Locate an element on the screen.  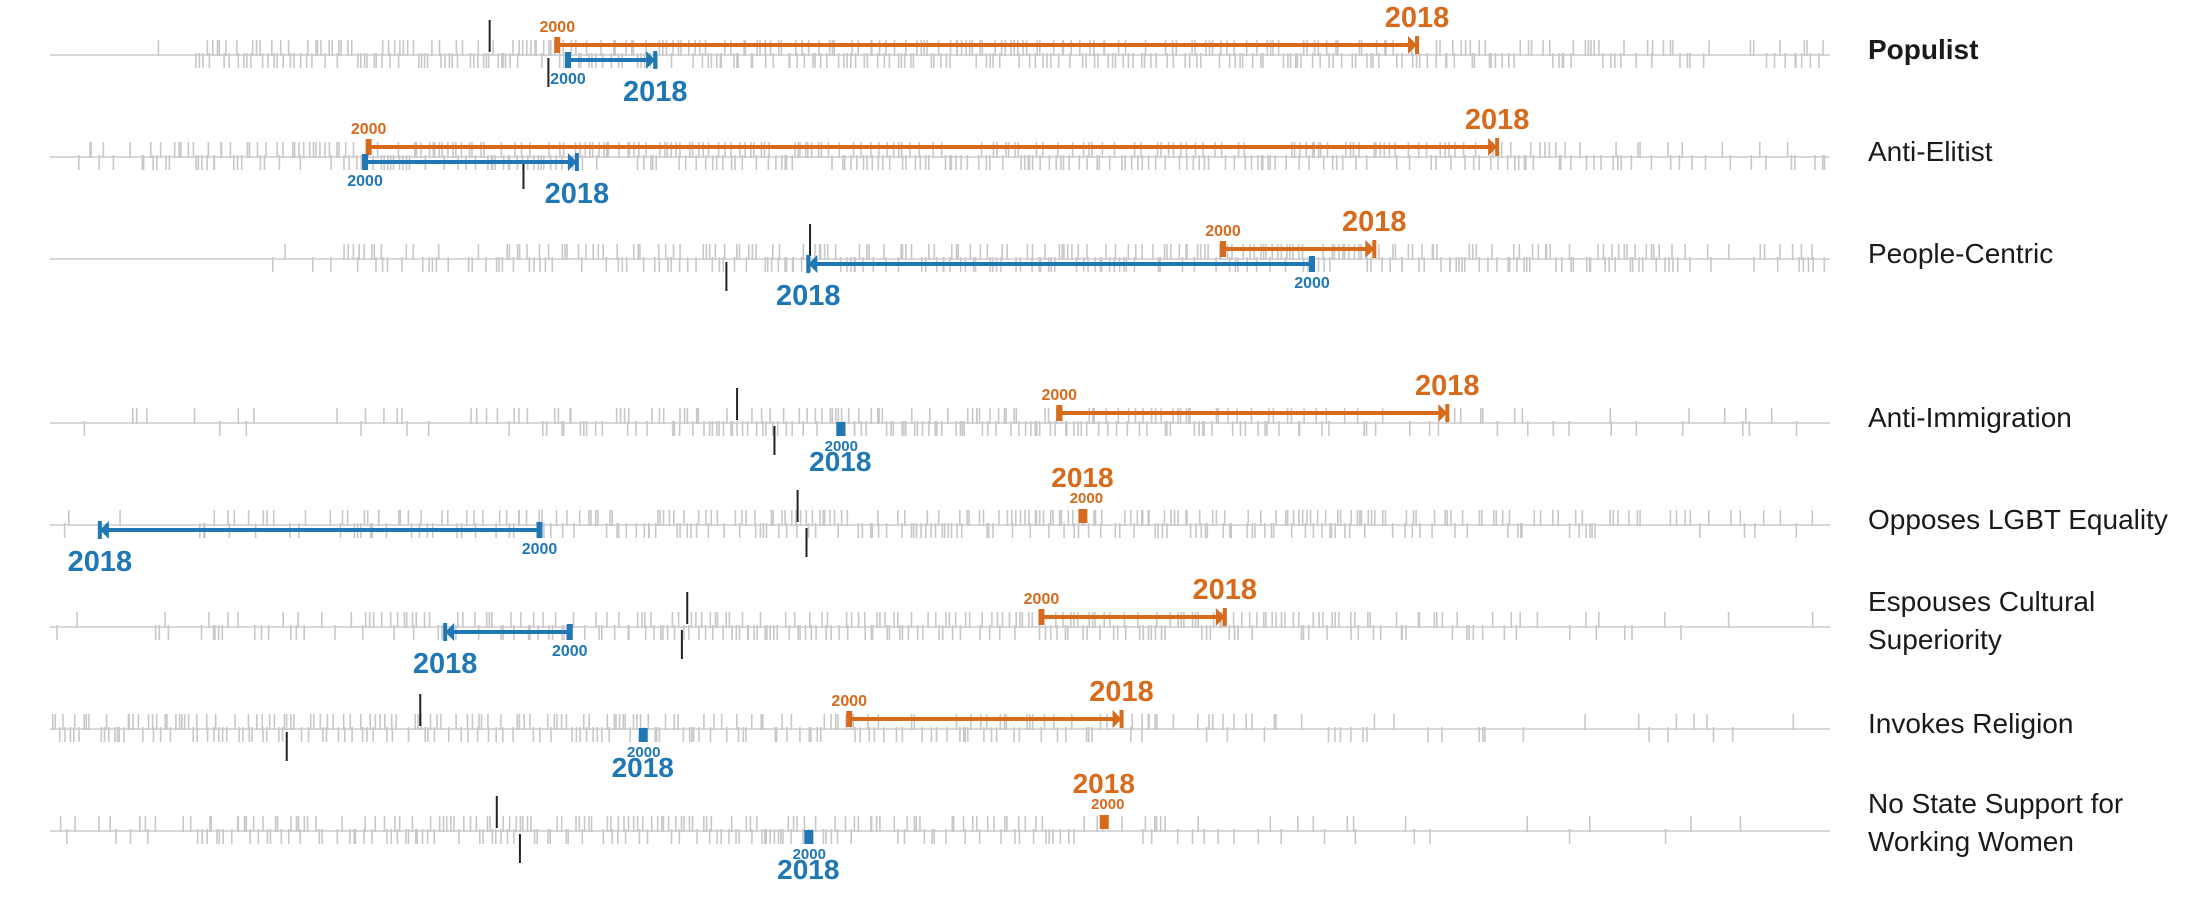
row-label: People-Centric is located at coordinates (1961, 253).